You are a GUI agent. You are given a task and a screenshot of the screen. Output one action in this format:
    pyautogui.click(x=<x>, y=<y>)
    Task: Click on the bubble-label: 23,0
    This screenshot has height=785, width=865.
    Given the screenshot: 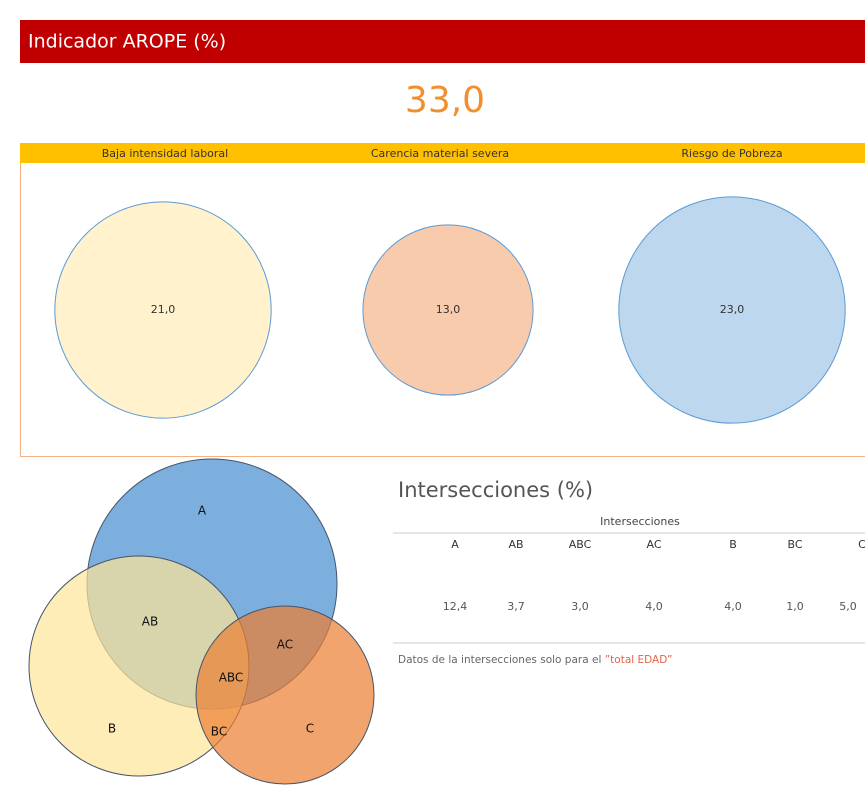 What is the action you would take?
    pyautogui.click(x=732, y=309)
    